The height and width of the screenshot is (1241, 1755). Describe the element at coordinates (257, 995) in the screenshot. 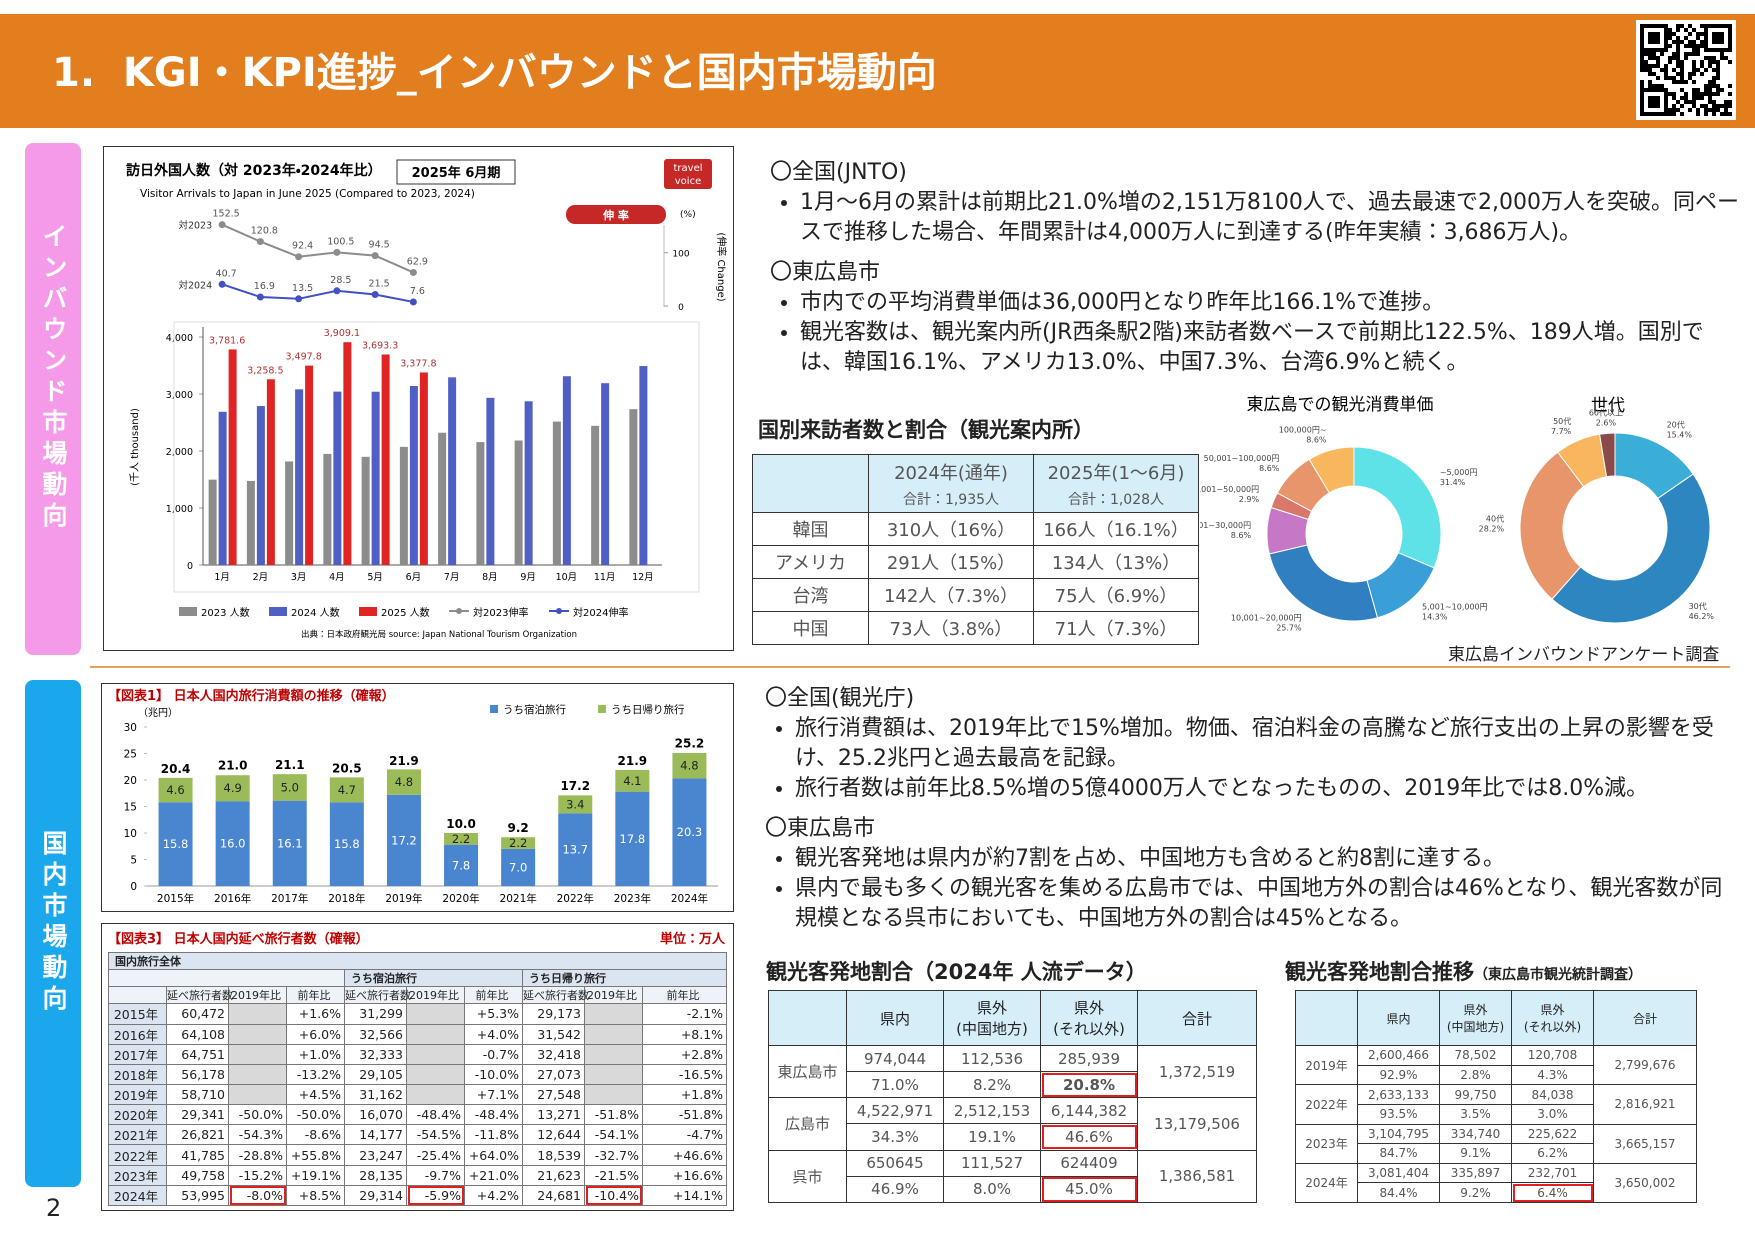

I see `column-header: 2019年比` at that location.